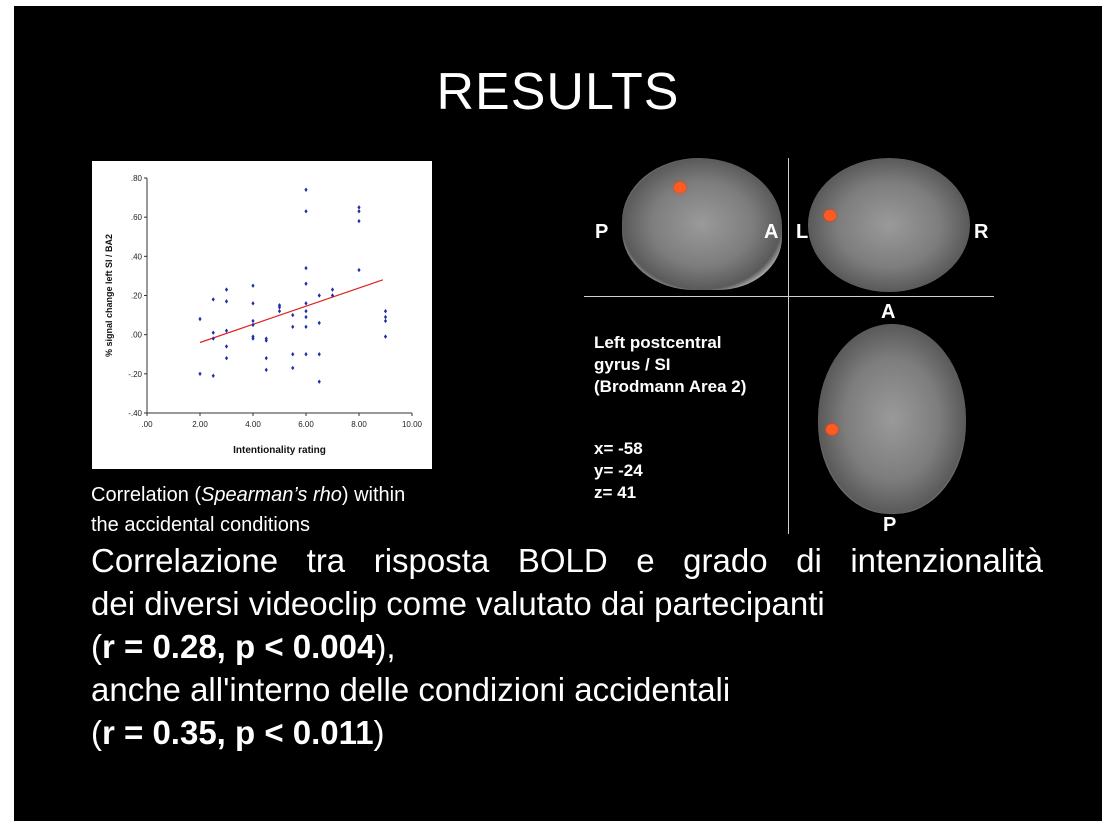 This screenshot has width=1109, height=825. Describe the element at coordinates (702, 224) in the screenshot. I see `sagittal-brain-image` at that location.